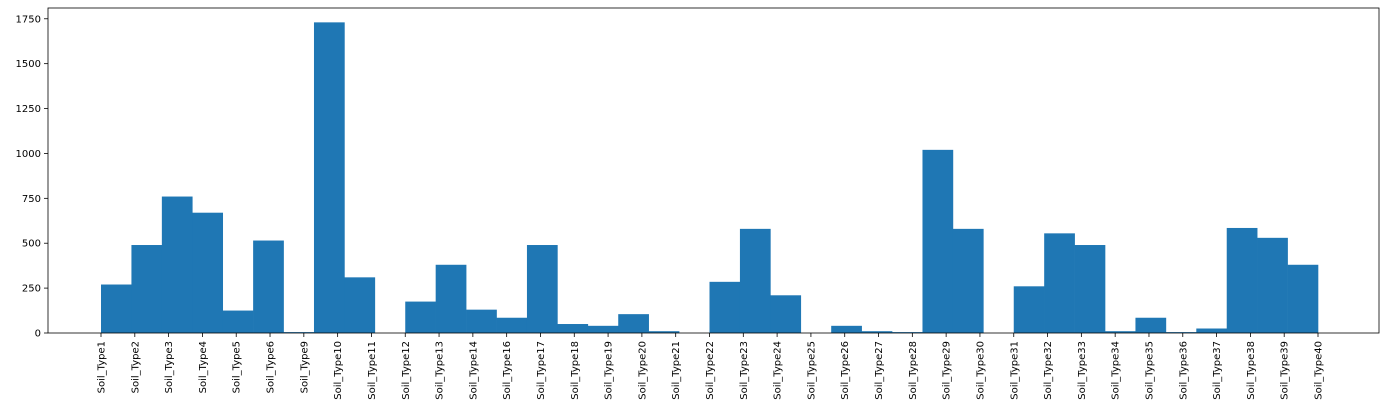 The image size is (1386, 411). What do you see at coordinates (28, 19) in the screenshot?
I see `y-tick-label: 1750` at bounding box center [28, 19].